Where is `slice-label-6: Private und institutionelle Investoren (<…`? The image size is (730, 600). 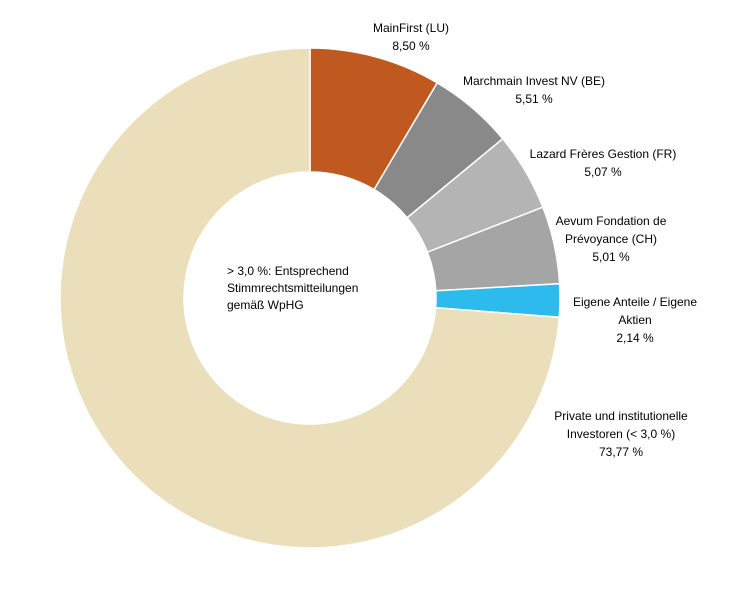
slice-label-6: Private und institutionelle Investoren (<… is located at coordinates (621, 434).